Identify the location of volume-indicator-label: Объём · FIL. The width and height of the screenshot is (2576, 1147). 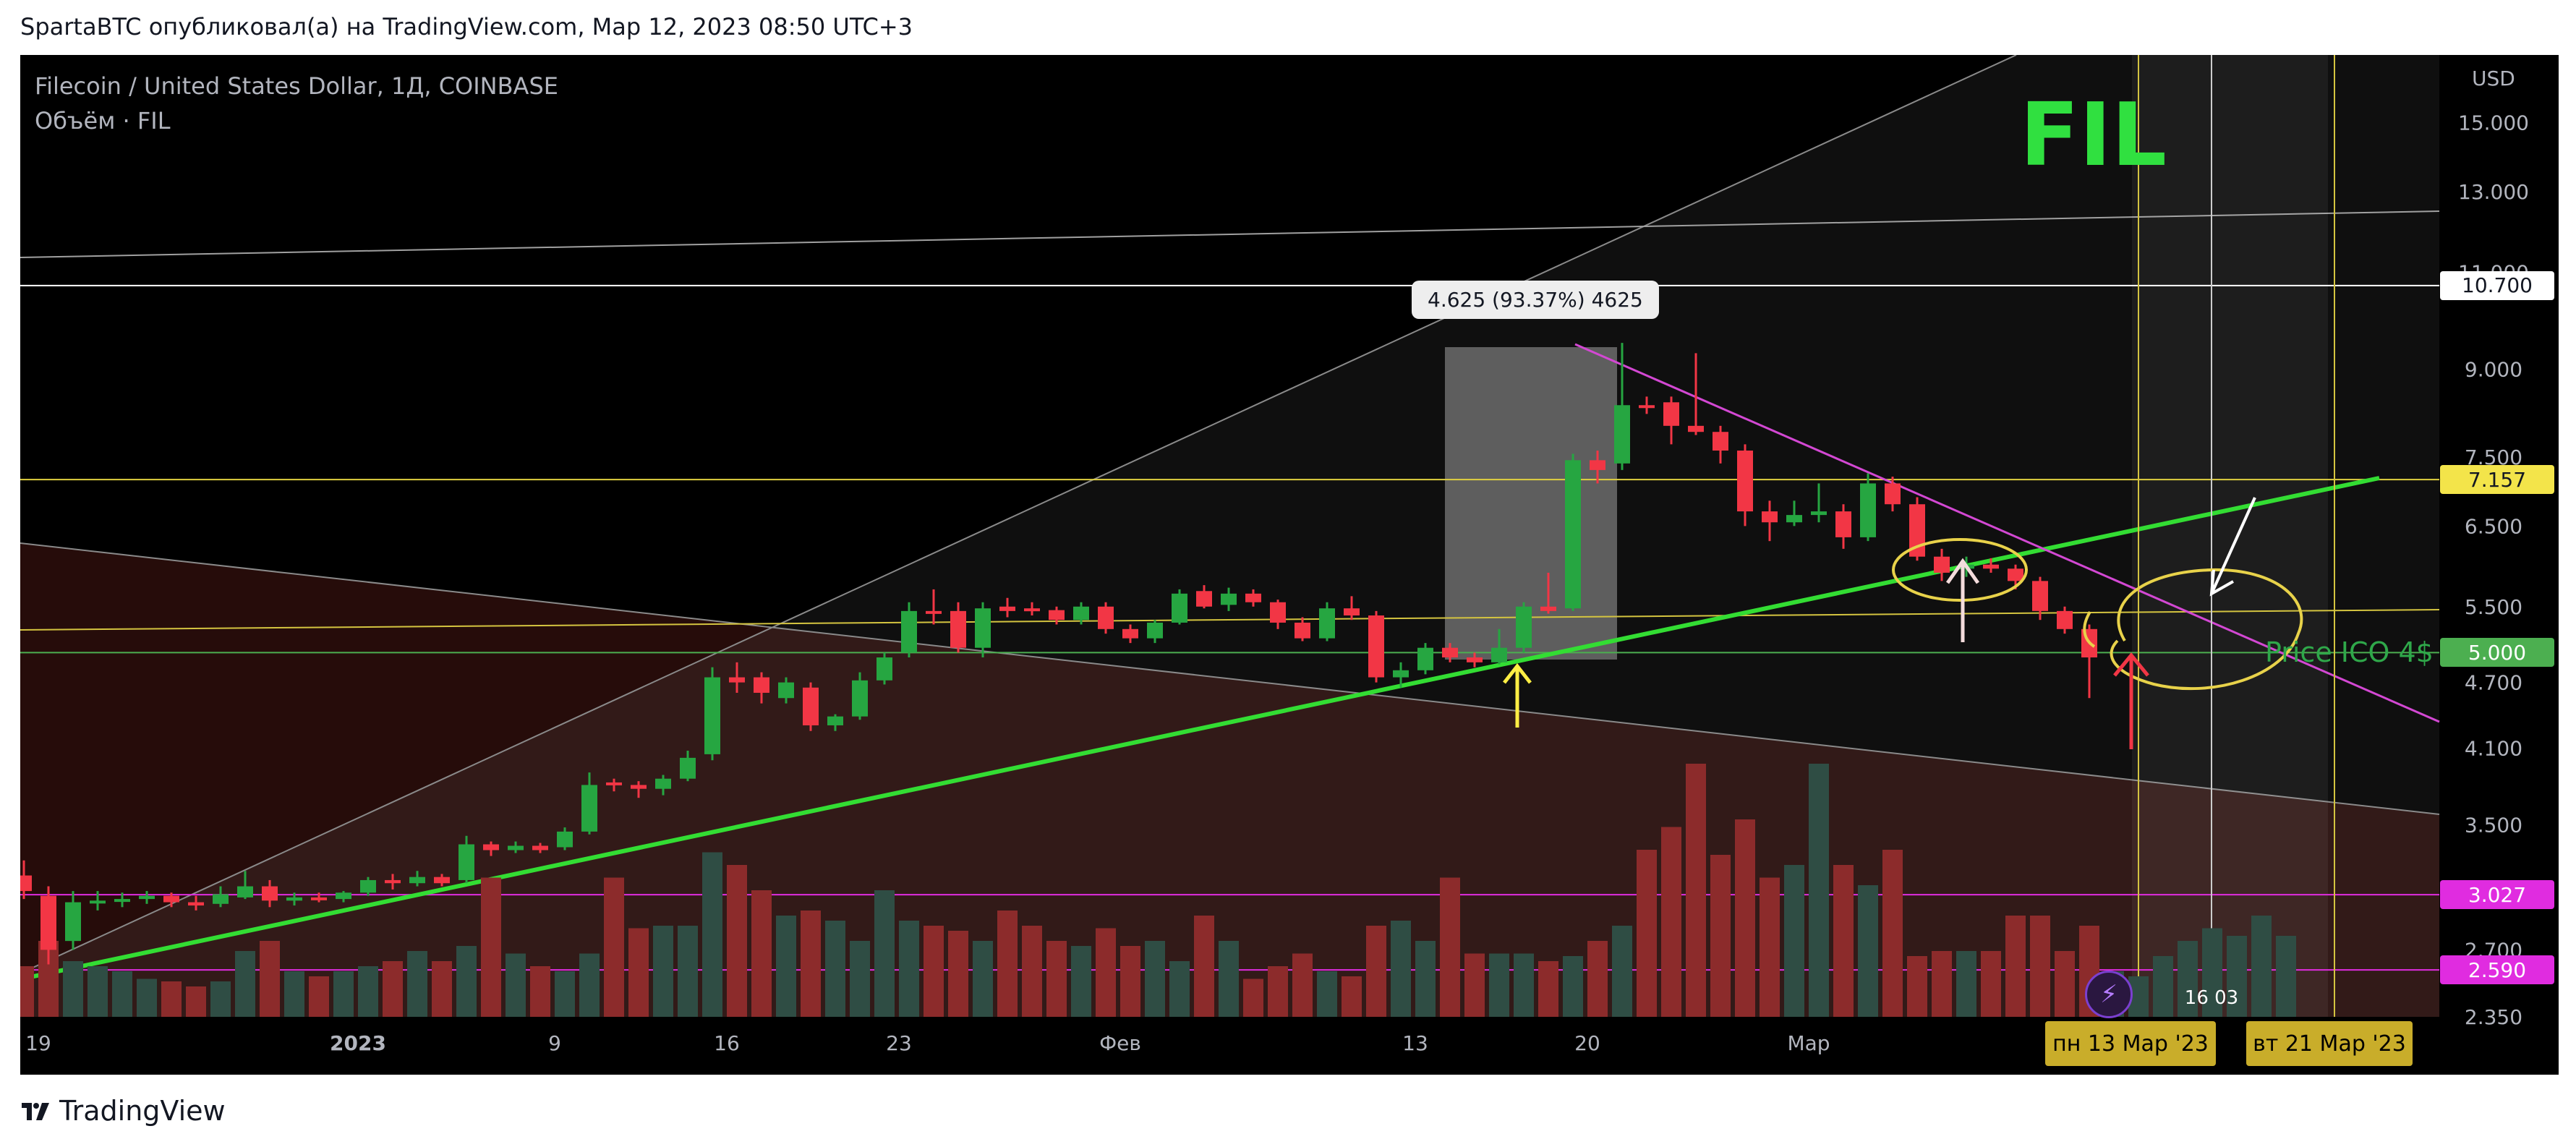
(103, 121).